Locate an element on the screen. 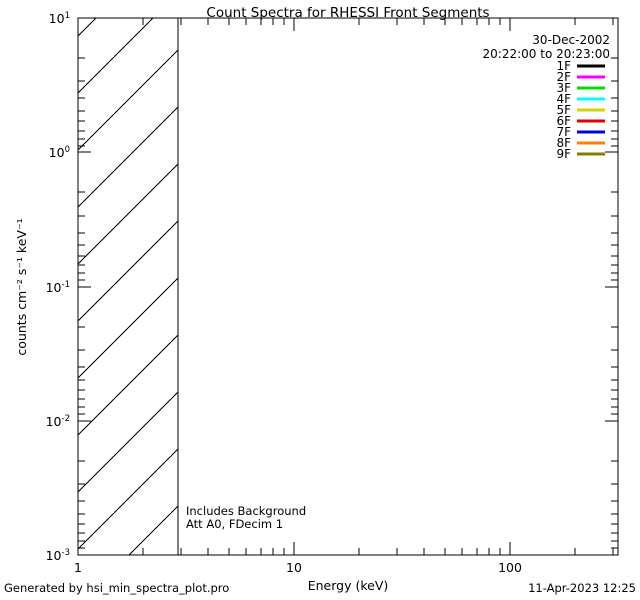 This screenshot has width=640, height=600. x-tick-label: 100 is located at coordinates (510, 567).